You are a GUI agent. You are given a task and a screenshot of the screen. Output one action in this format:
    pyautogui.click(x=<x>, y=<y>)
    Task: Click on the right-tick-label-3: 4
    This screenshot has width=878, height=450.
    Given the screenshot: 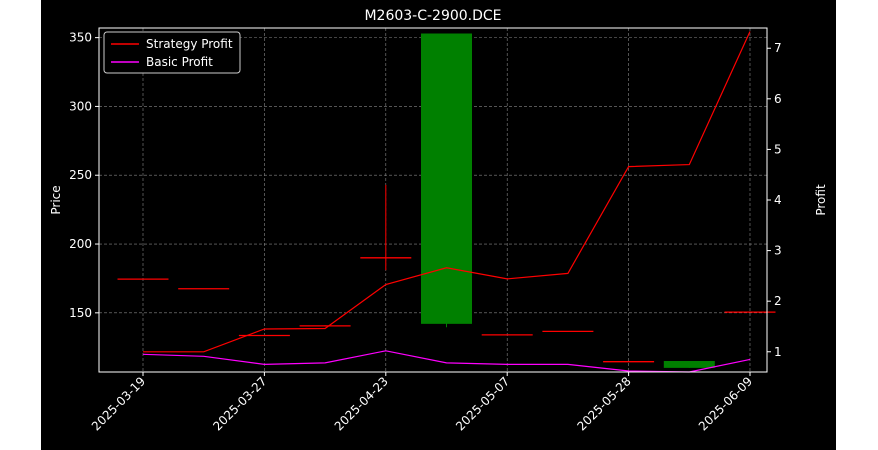 What is the action you would take?
    pyautogui.click(x=778, y=200)
    